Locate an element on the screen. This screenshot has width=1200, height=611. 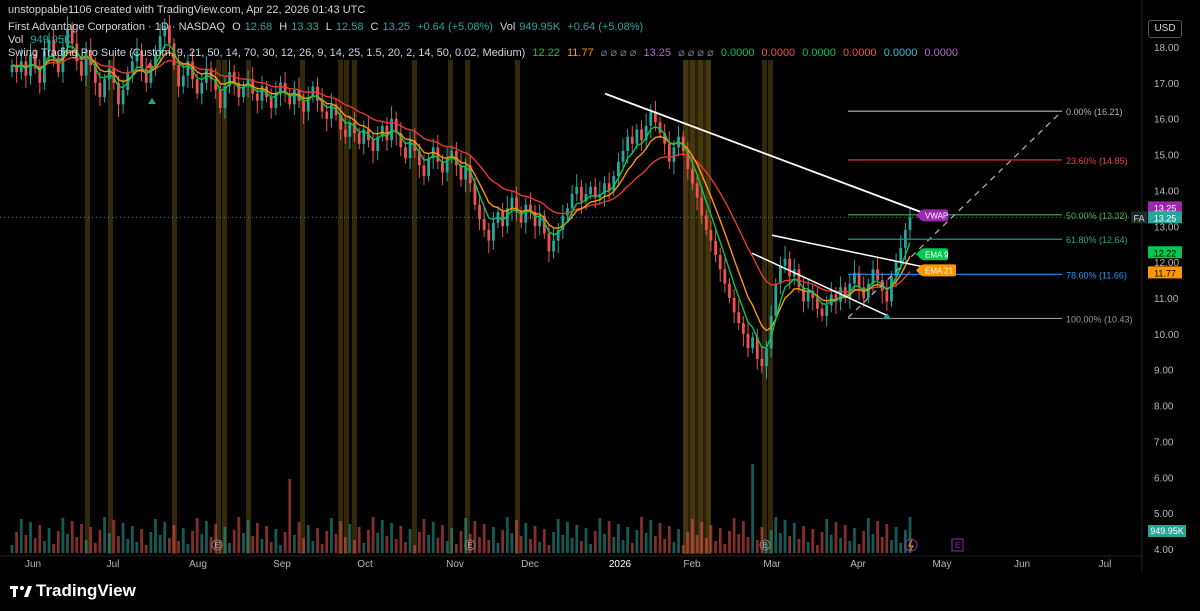
earnings-marker-label: E is located at coordinates (216, 545).